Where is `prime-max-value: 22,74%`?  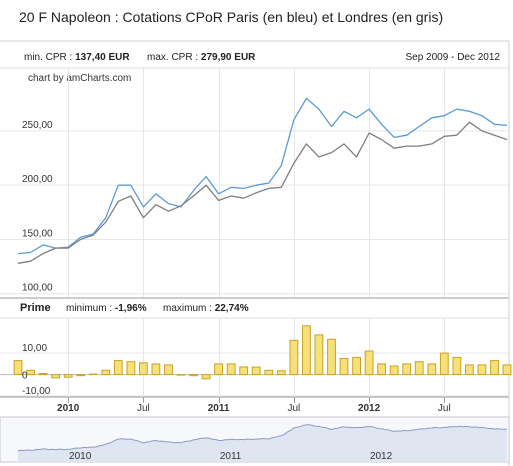
prime-max-value: 22,74% is located at coordinates (231, 308).